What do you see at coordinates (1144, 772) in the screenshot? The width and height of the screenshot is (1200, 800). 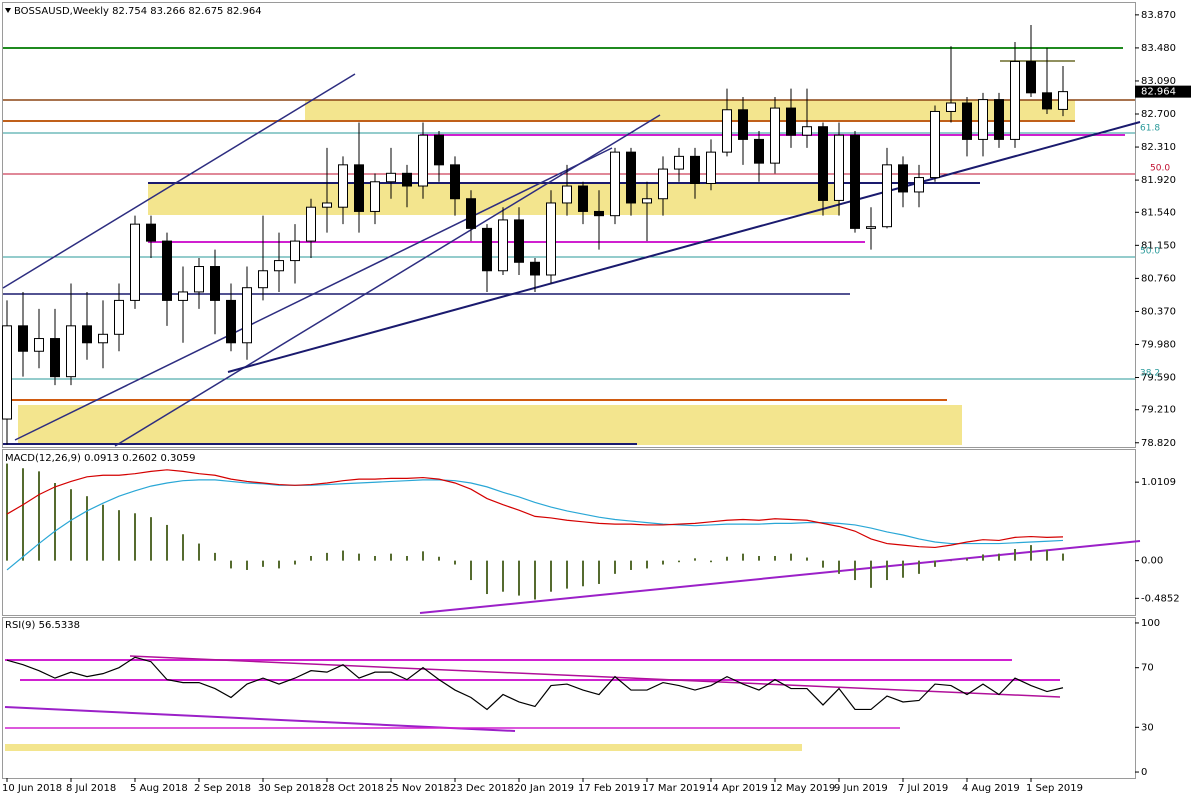 I see `y-tick-label: 0` at bounding box center [1144, 772].